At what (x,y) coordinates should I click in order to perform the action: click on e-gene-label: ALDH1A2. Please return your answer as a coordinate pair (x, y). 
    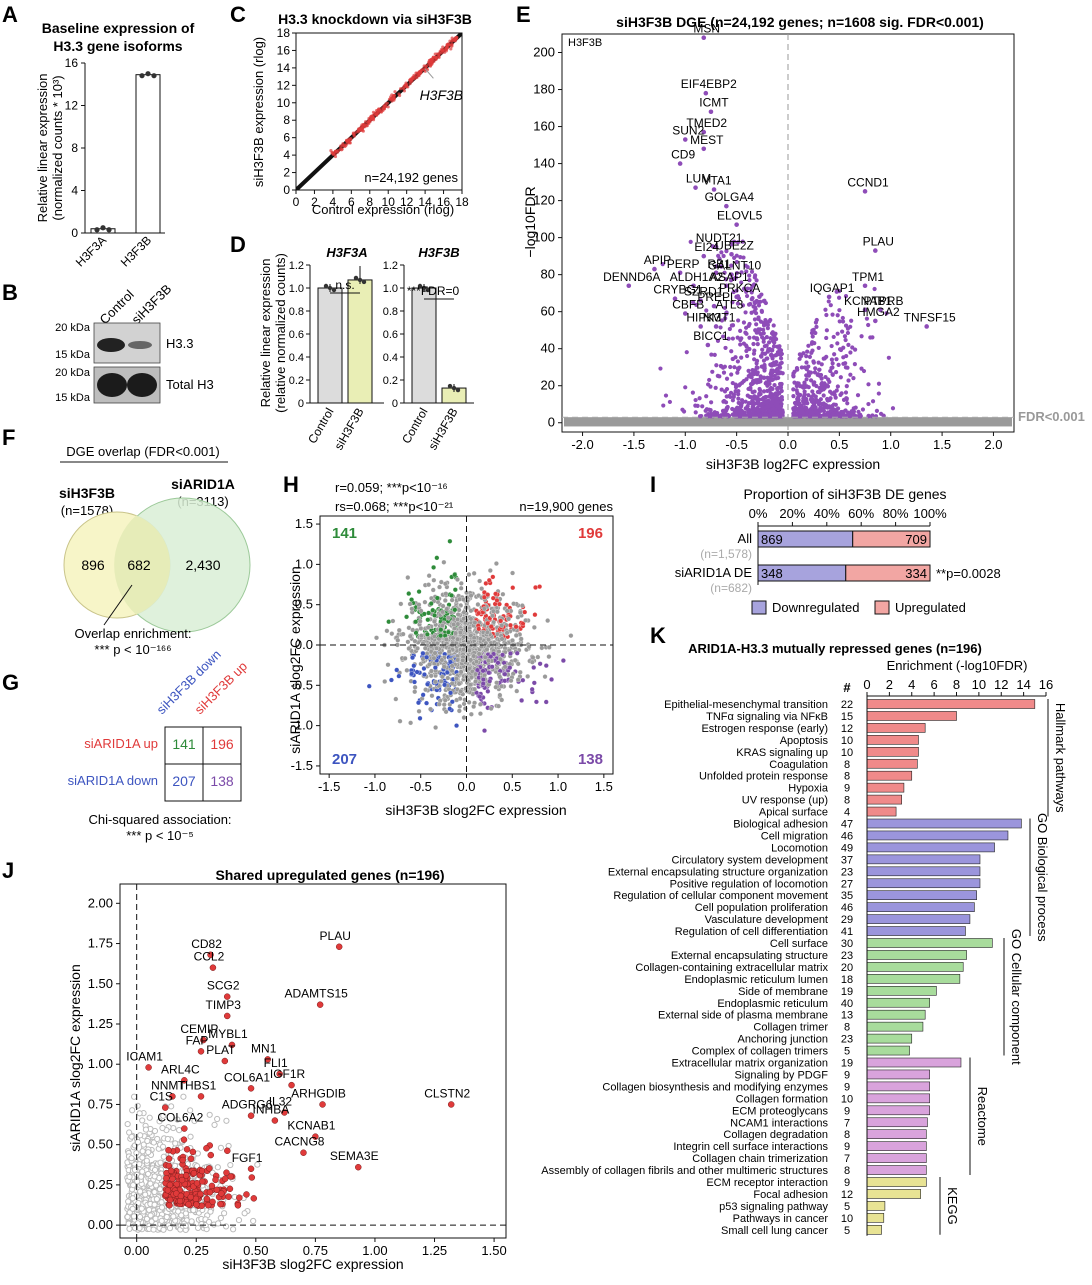
    Looking at the image, I should click on (697, 277).